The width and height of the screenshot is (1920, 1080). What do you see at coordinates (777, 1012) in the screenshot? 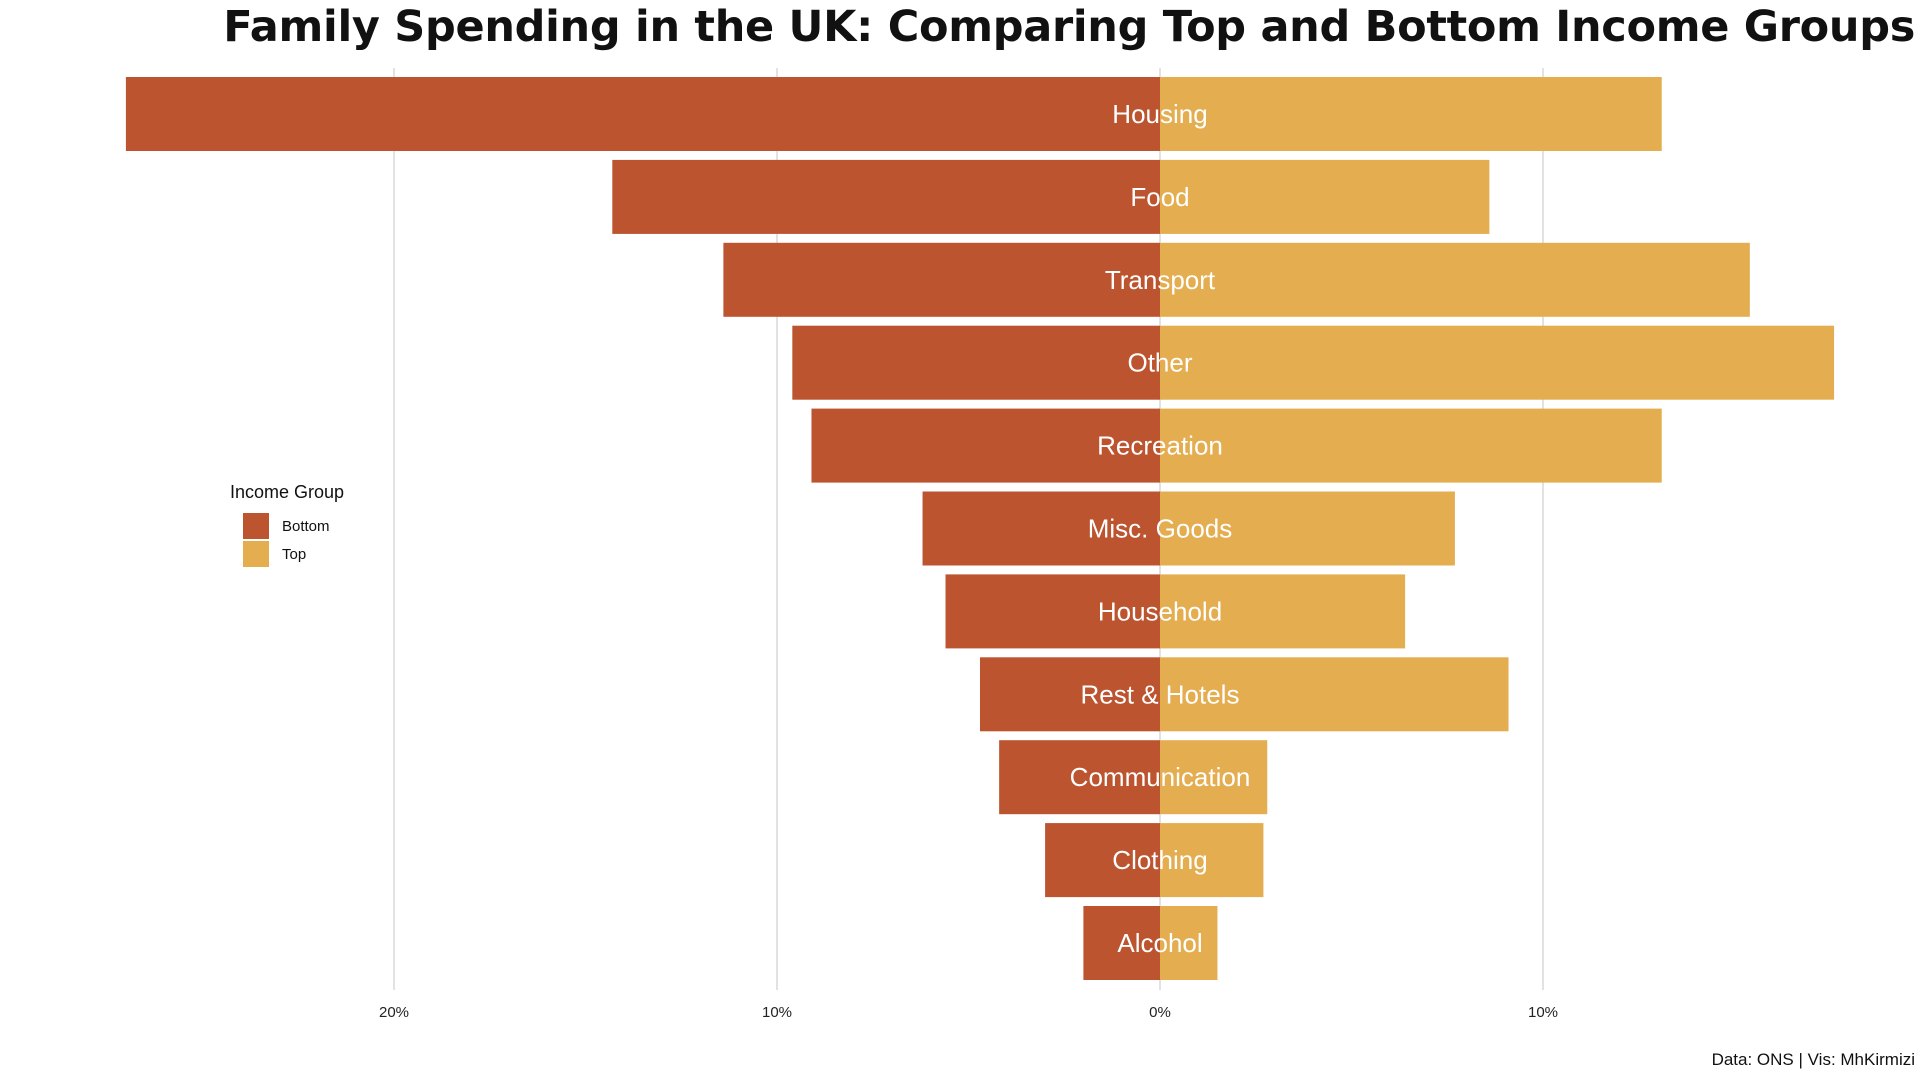
I see `x-tick-label-1: 10%` at bounding box center [777, 1012].